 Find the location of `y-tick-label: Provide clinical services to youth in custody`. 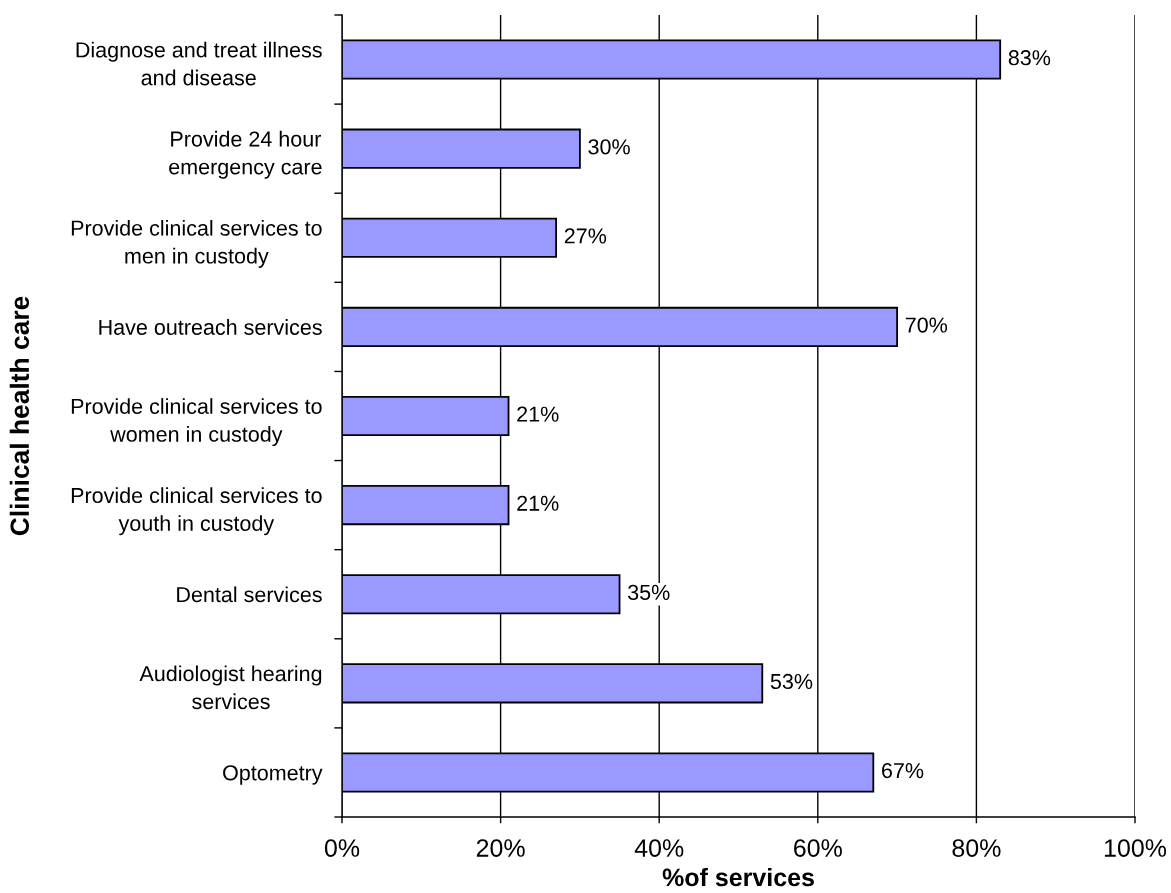

y-tick-label: Provide clinical services to youth in custody is located at coordinates (196, 511).